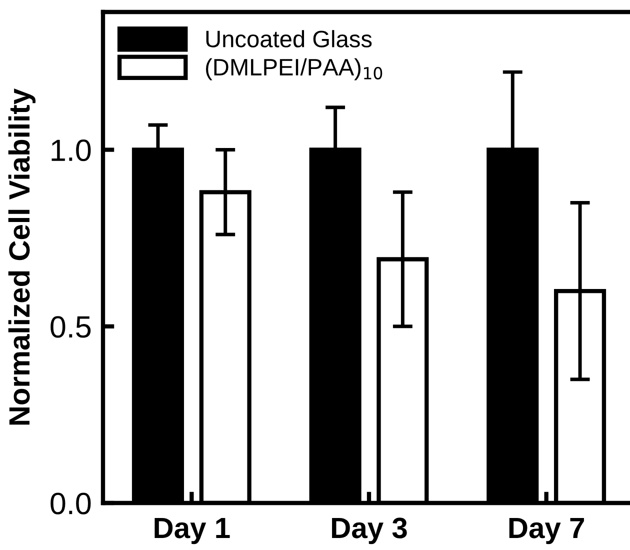  What do you see at coordinates (70, 503) in the screenshot?
I see `y-tick-label: 0.0` at bounding box center [70, 503].